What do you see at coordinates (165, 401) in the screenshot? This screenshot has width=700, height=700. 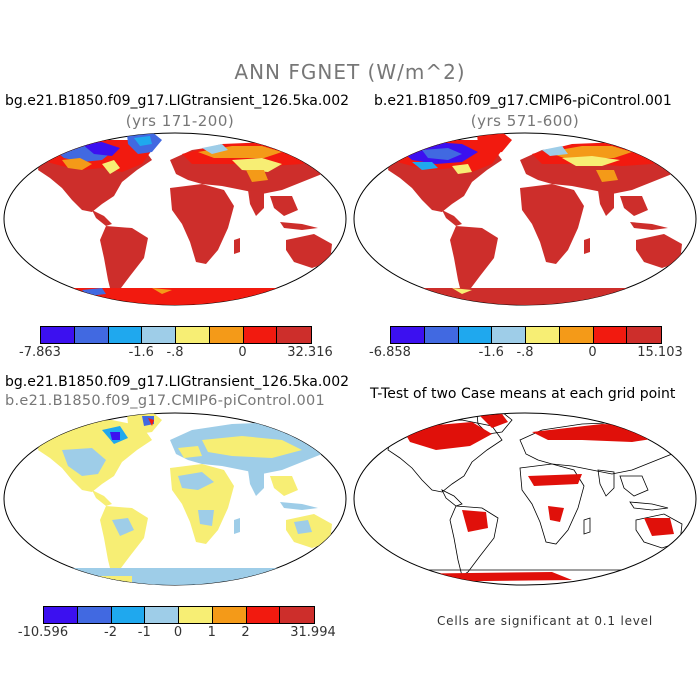 I see `panel-bottom-left-subtitle: b.e21.B1850.f09_g17.CMIP6-piControl.001` at bounding box center [165, 401].